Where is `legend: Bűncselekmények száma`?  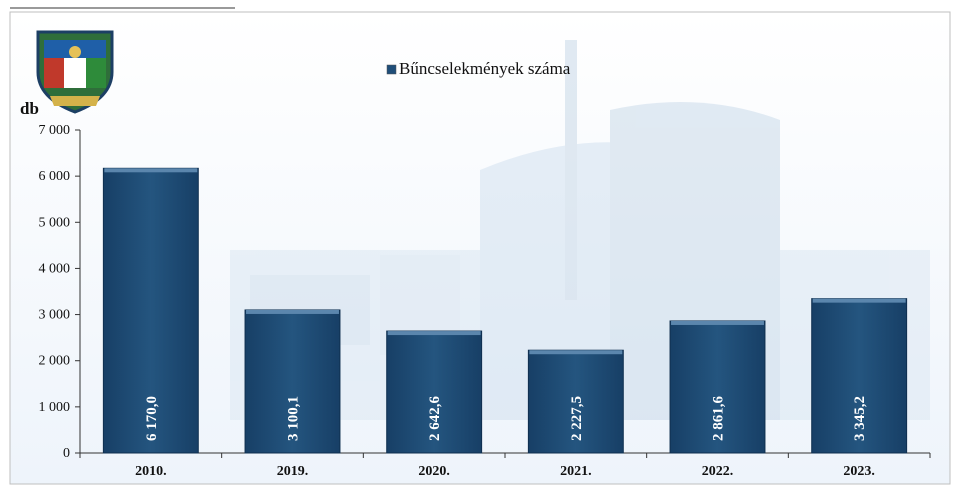 legend: Bűncselekmények száma is located at coordinates (478, 68).